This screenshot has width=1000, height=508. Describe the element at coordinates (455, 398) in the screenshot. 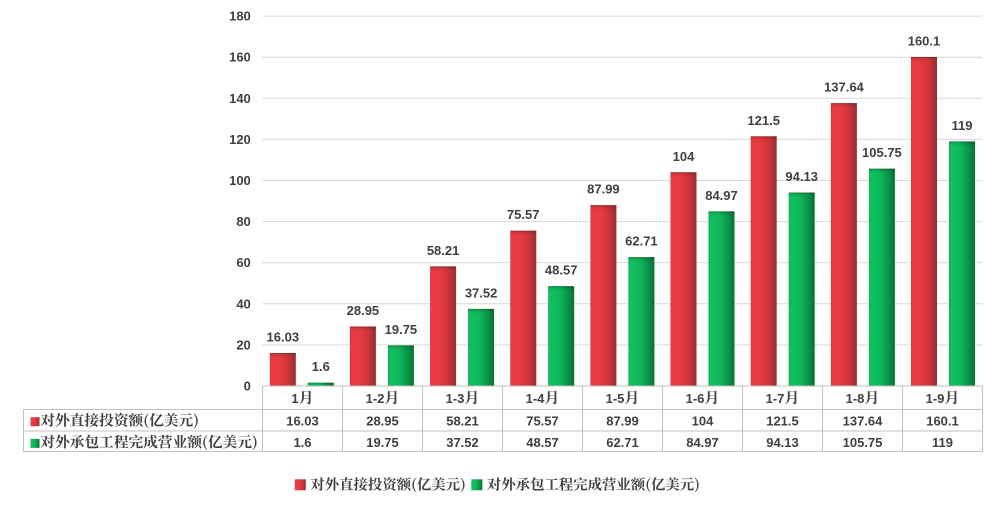

I see `svg-text: 1-3` at that location.